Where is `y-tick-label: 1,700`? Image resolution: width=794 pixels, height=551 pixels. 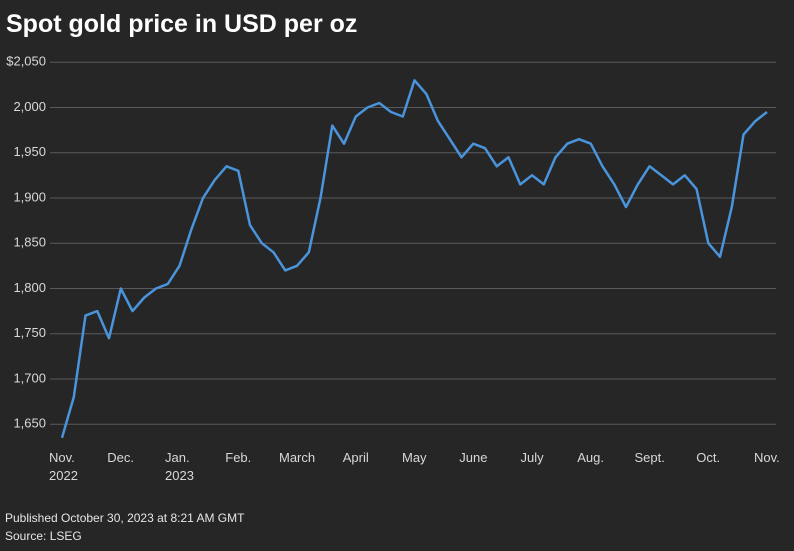 y-tick-label: 1,700 is located at coordinates (29, 377).